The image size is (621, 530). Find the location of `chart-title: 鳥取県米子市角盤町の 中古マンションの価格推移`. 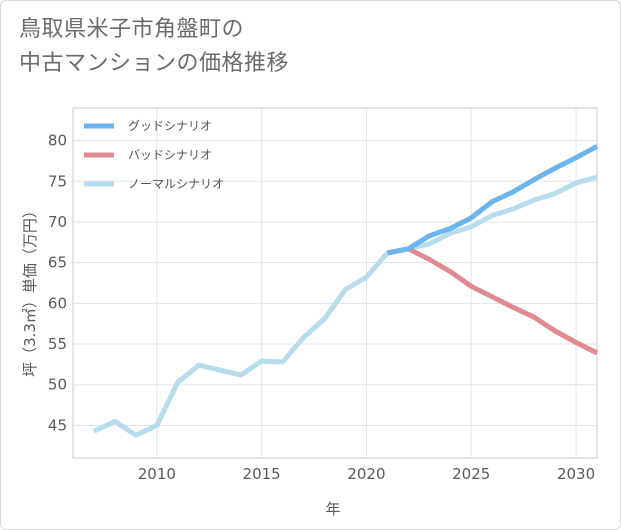

chart-title: 鳥取県米子市角盤町の 中古マンションの価格推移 is located at coordinates (299, 47).